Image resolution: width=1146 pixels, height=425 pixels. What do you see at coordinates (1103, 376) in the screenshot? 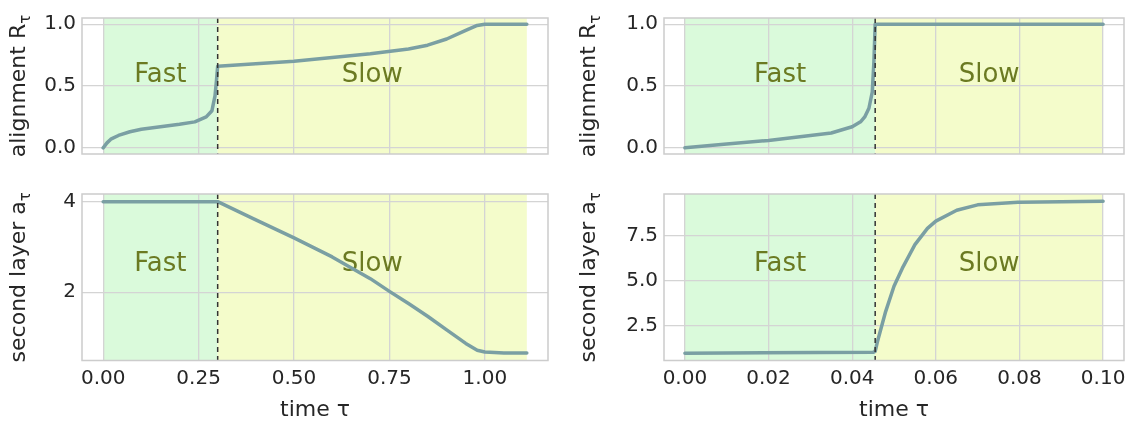
I see `x-tick-label: 0.10` at bounding box center [1103, 376].